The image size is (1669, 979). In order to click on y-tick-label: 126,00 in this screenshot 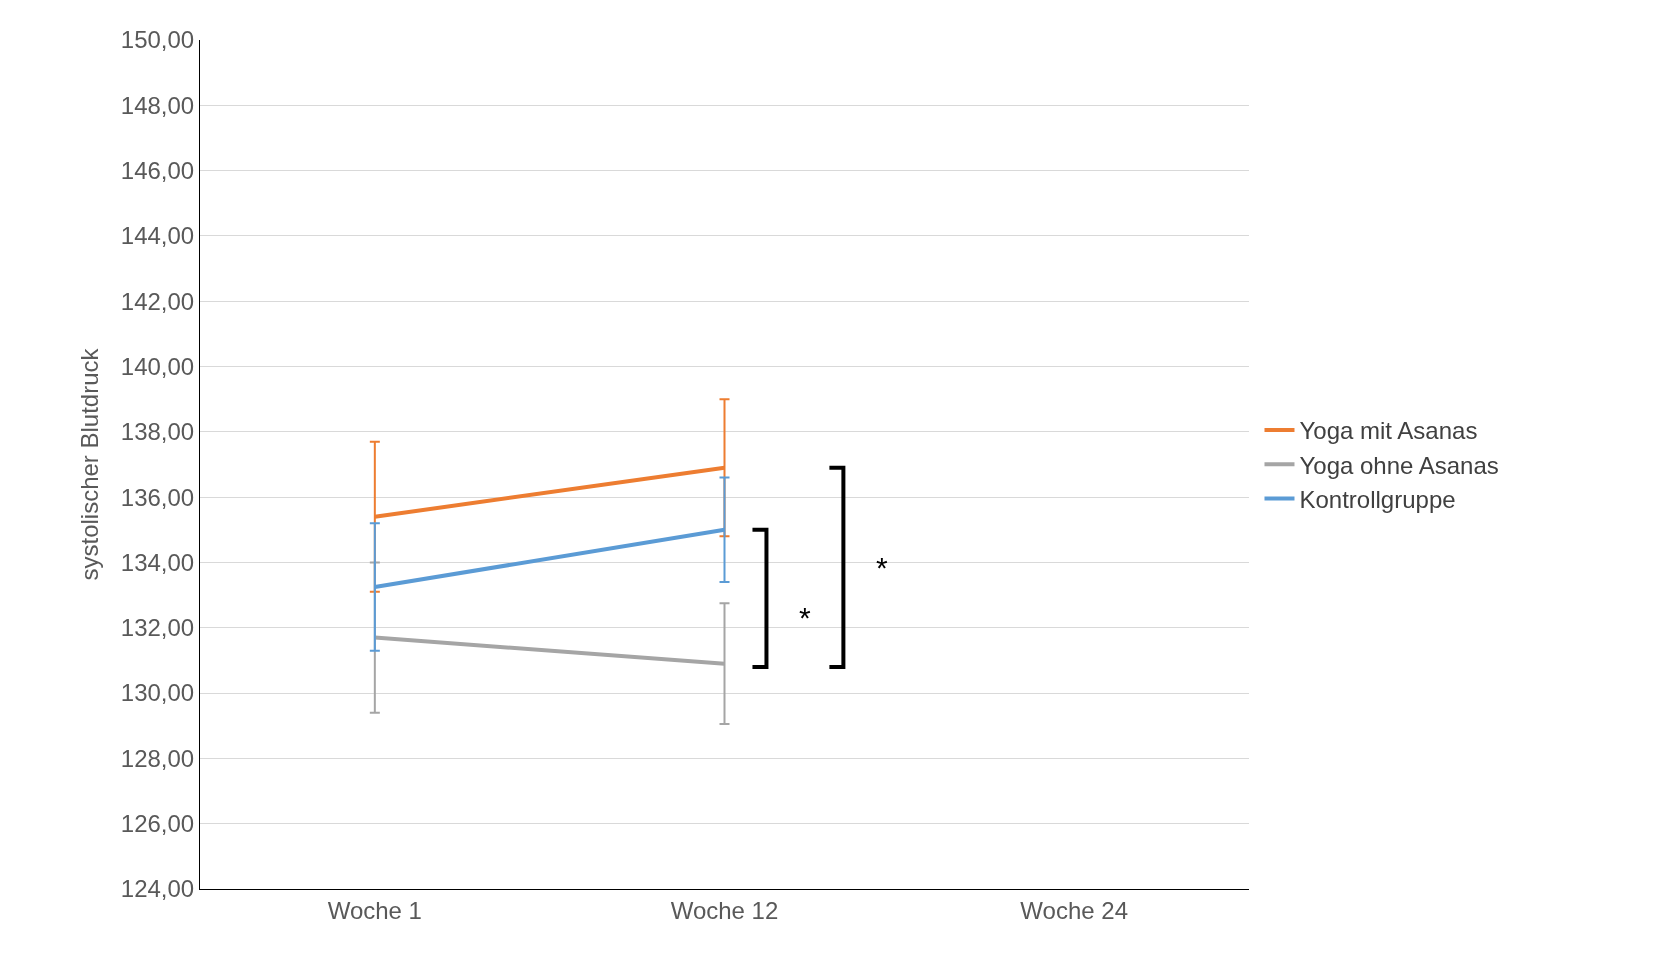, I will do `click(157, 824)`.